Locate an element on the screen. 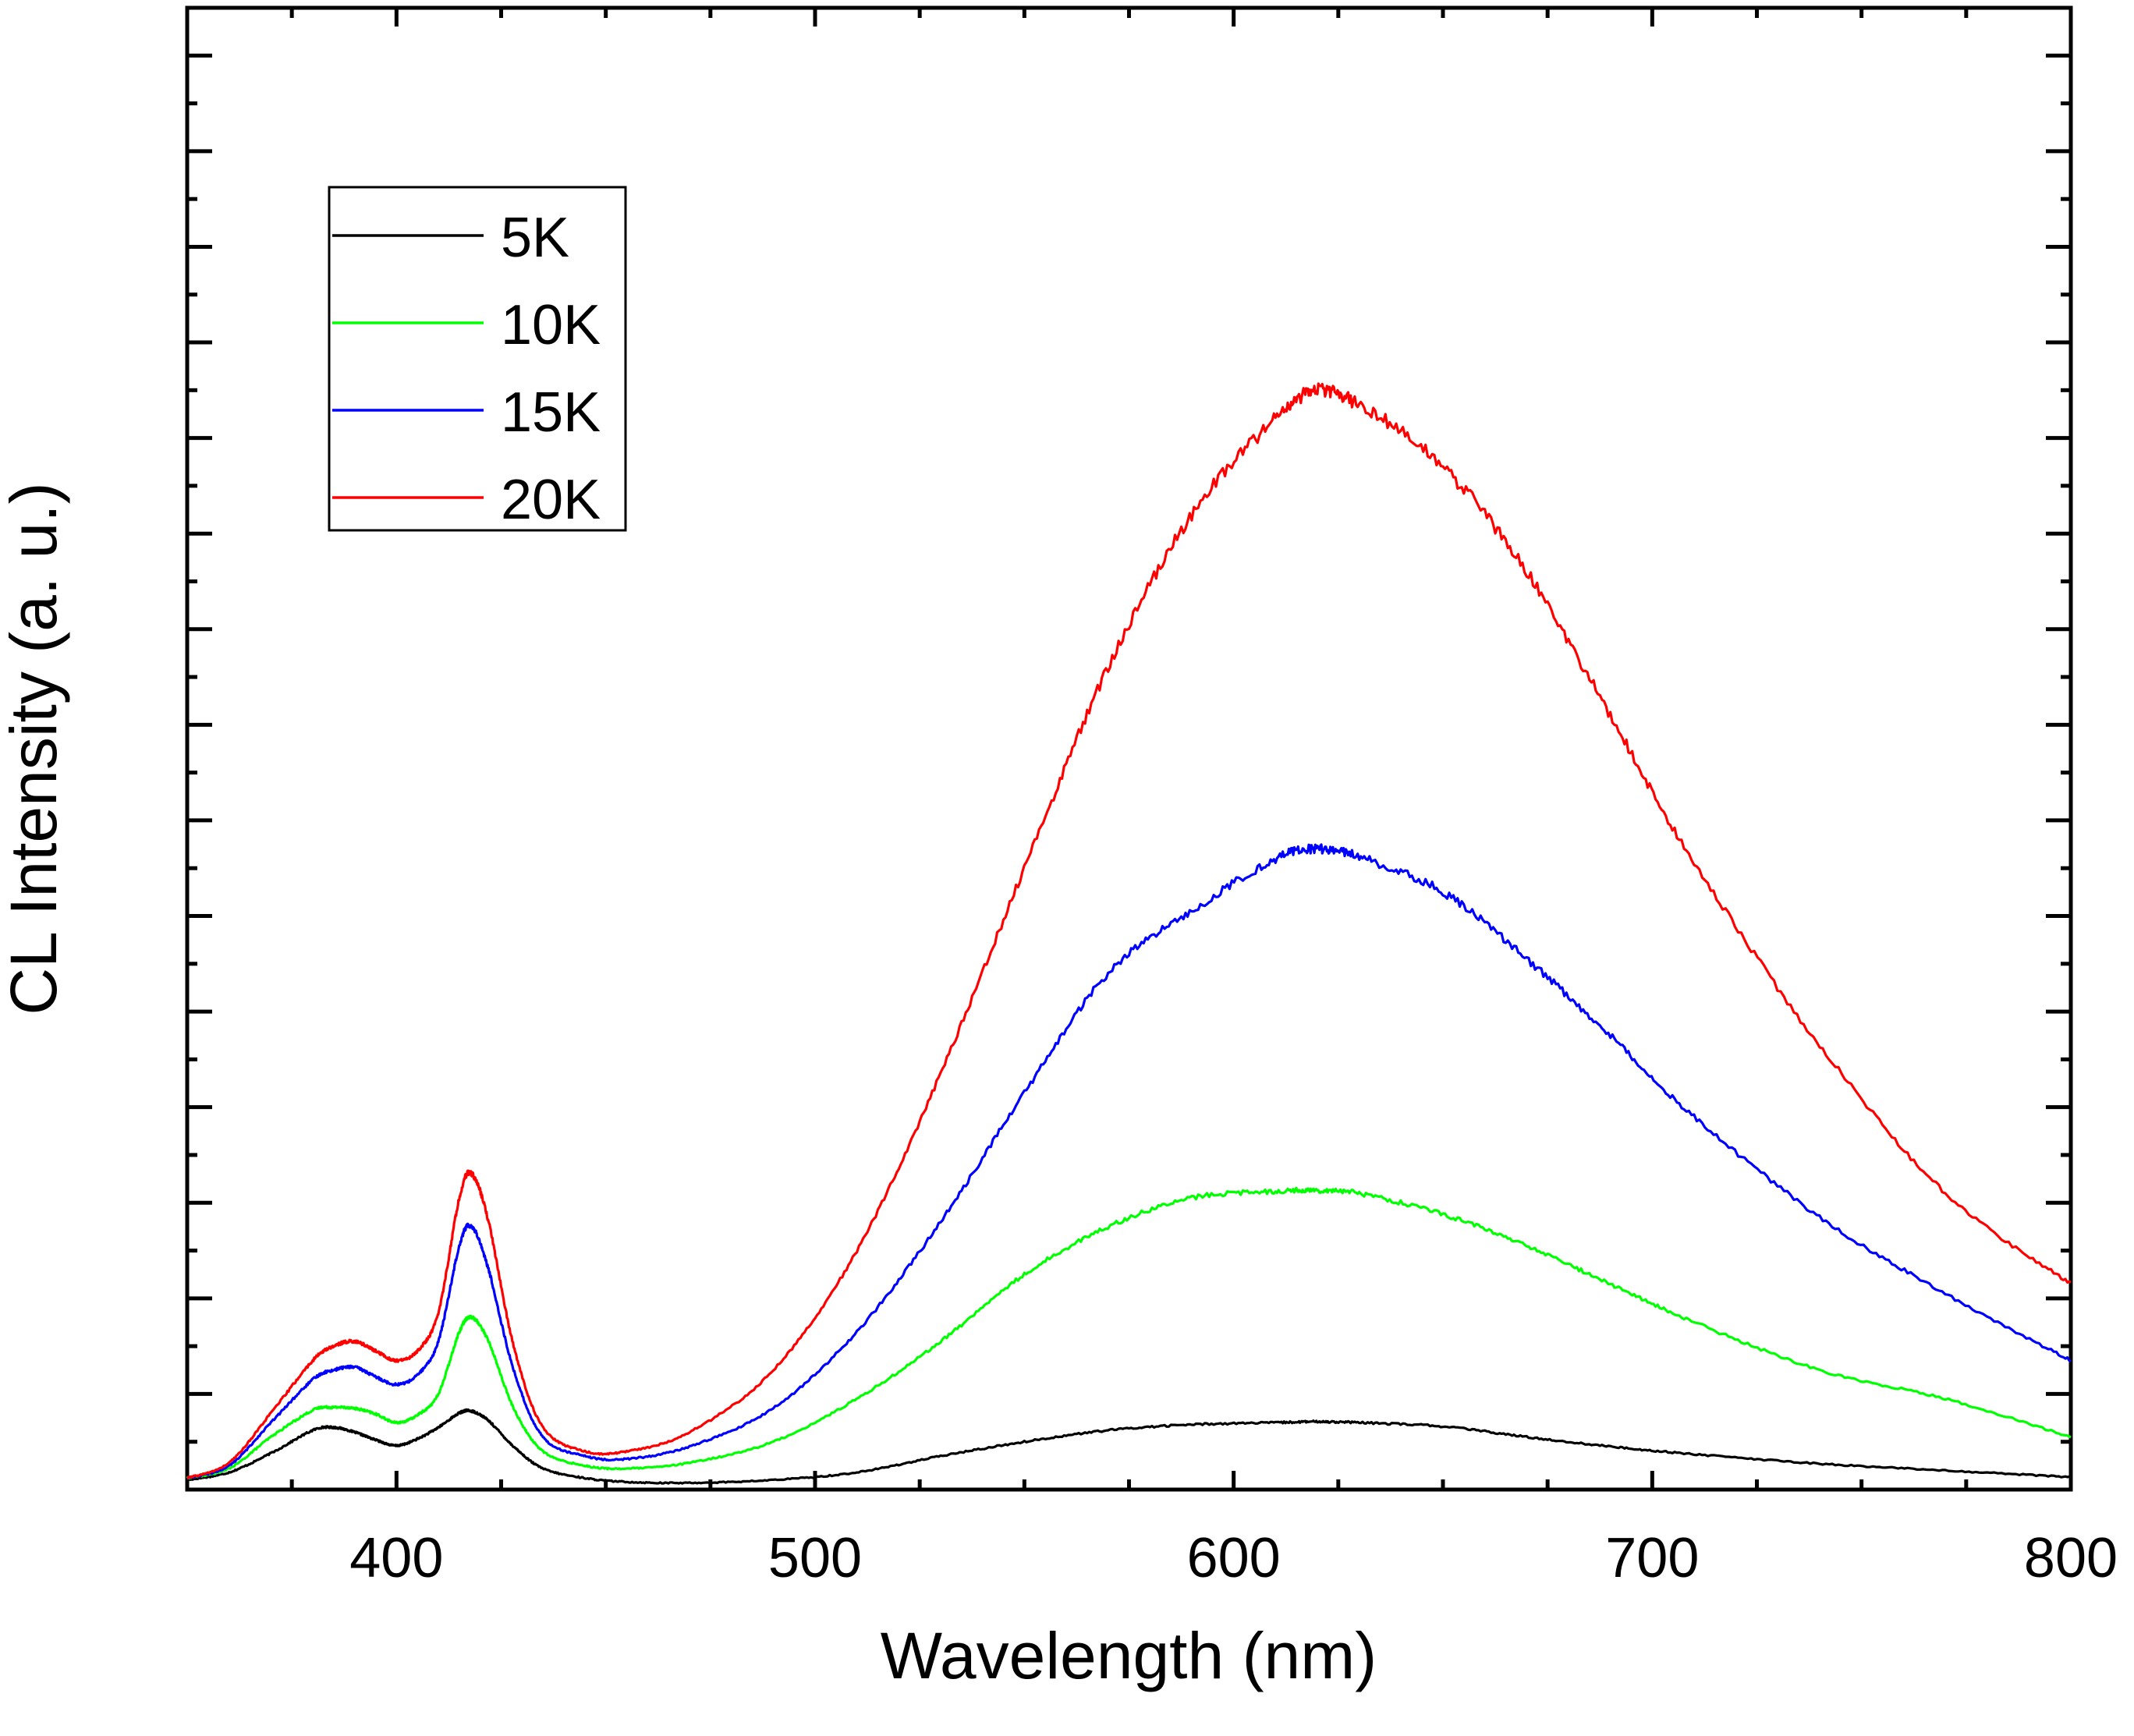 This screenshot has width=2134, height=1736. legend-label-20k: 20K is located at coordinates (551, 500).